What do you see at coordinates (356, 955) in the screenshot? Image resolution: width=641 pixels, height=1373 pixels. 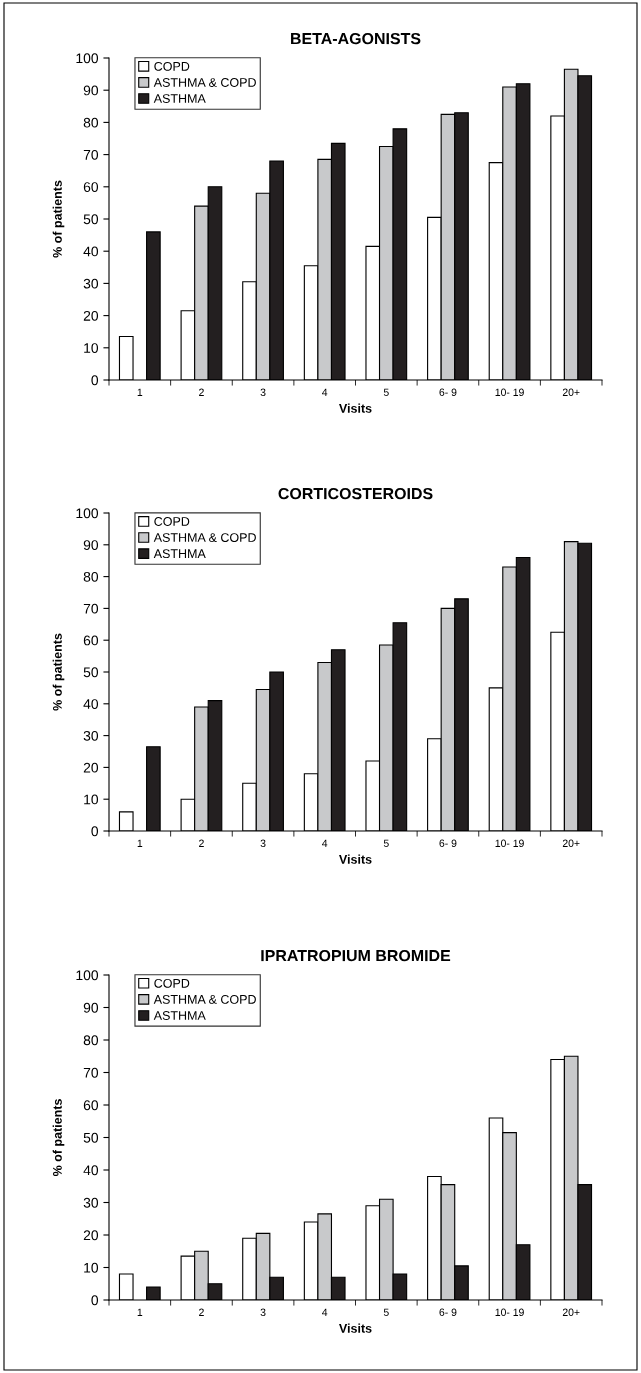 I see `chart-title: IPRATROPIUM BROMIDE` at bounding box center [356, 955].